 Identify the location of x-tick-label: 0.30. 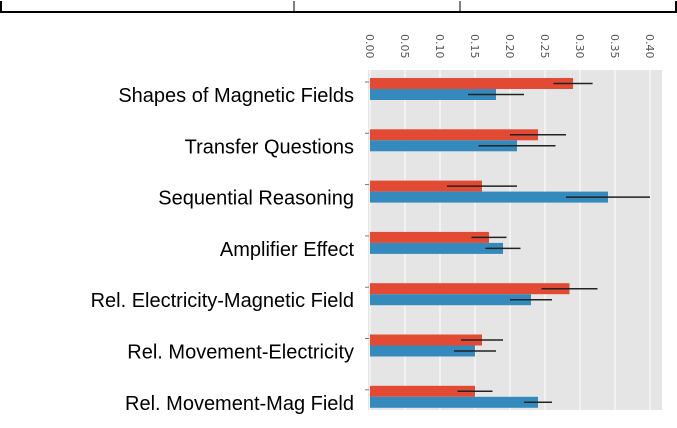
(579, 46).